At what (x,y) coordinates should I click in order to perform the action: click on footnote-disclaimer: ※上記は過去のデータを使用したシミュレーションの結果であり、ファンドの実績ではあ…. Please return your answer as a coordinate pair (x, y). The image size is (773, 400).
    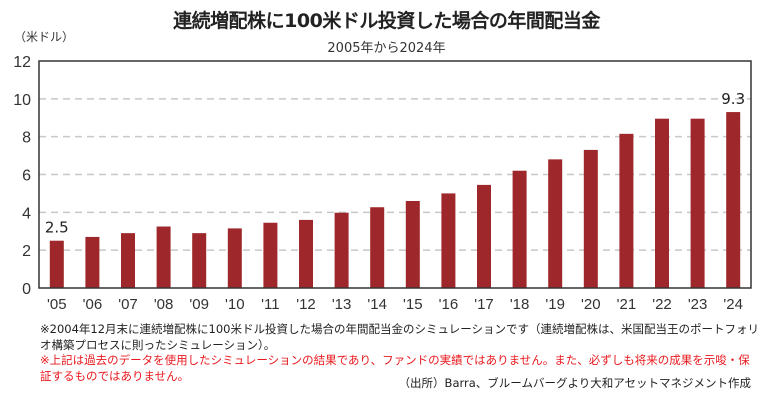
    Looking at the image, I should click on (395, 368).